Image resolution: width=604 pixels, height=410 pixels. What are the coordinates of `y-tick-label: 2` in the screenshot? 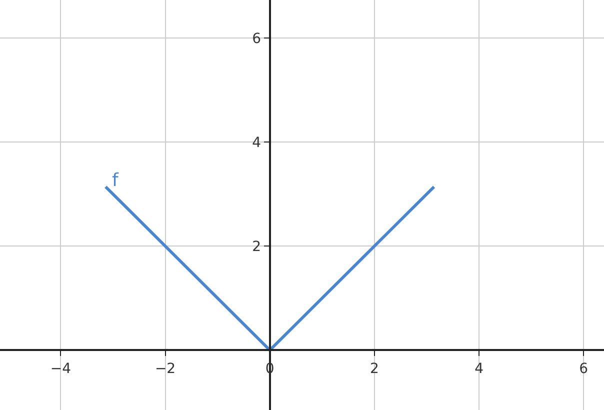 It's located at (257, 247).